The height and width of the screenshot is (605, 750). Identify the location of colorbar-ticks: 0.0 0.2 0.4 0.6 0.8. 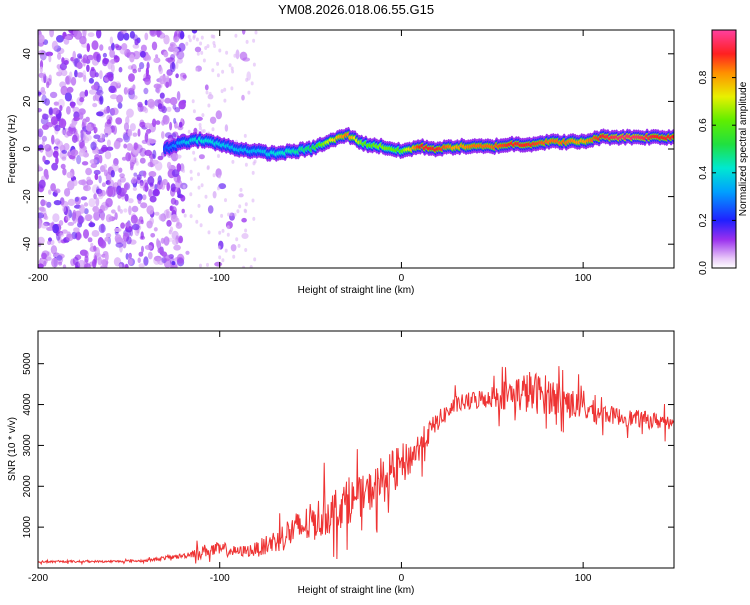
(717, 172).